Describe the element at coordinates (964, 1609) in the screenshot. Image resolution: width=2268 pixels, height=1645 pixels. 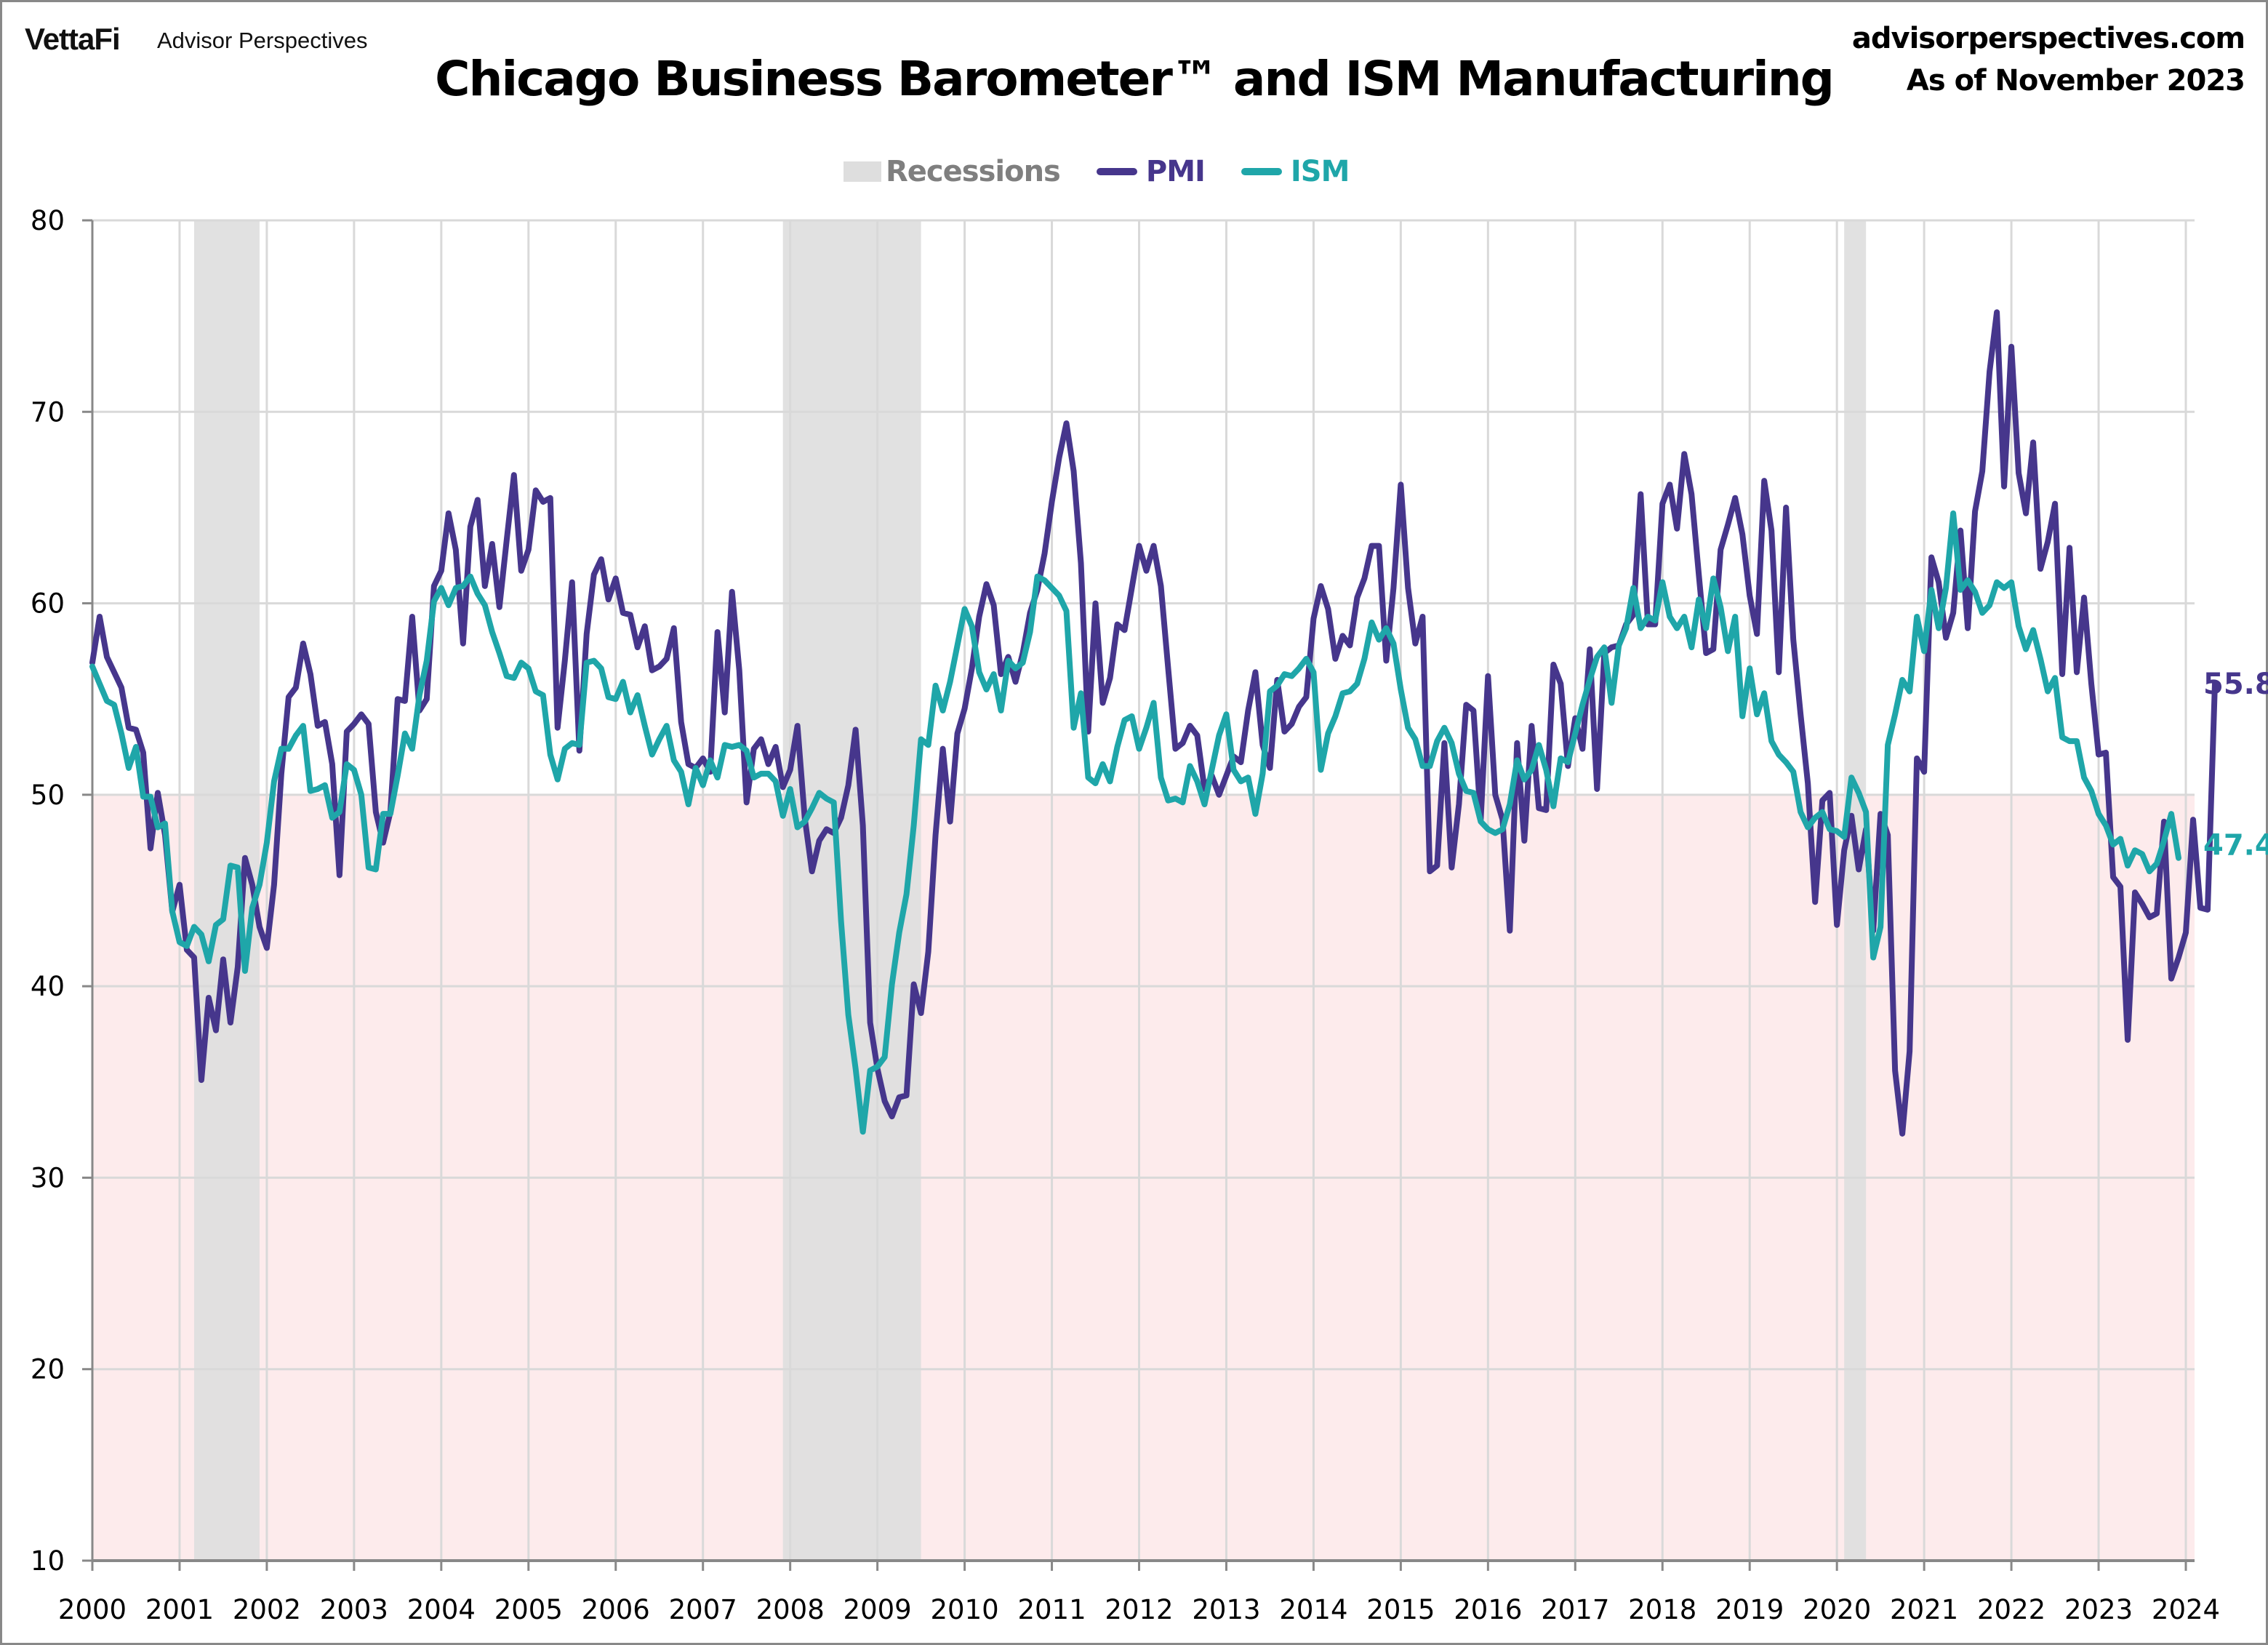
I see `x-tick-label: 2010` at that location.